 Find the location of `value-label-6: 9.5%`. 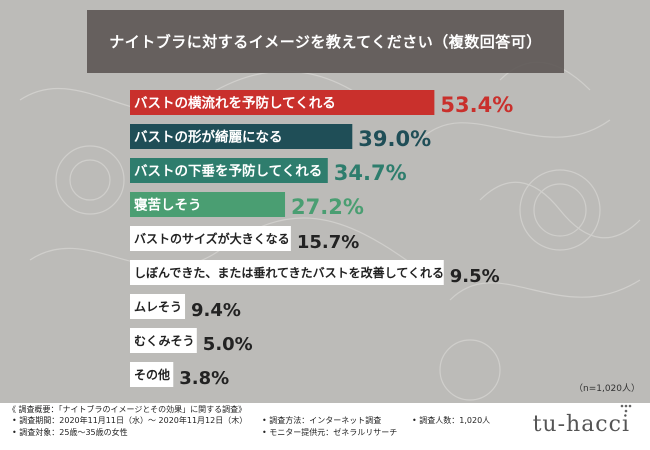

value-label-6: 9.5% is located at coordinates (475, 276).